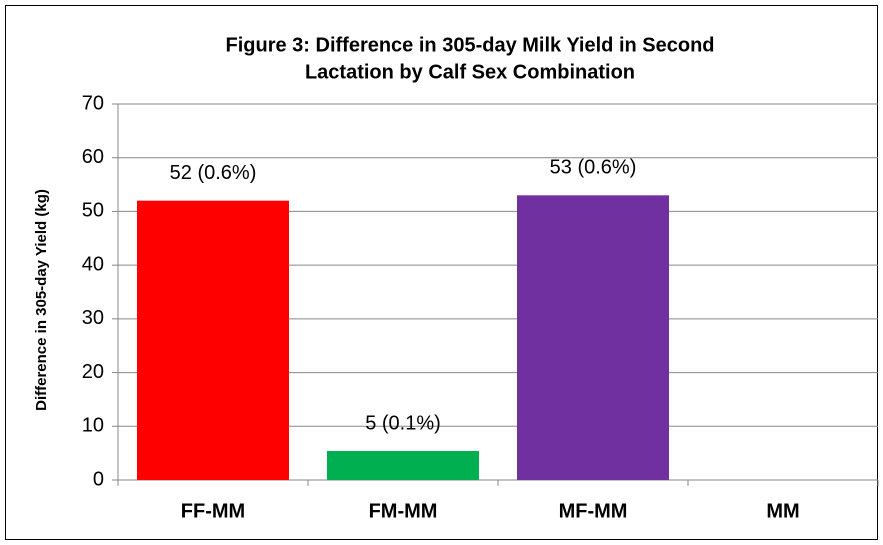 This screenshot has width=883, height=545. What do you see at coordinates (93, 211) in the screenshot?
I see `y-tick-label: 50` at bounding box center [93, 211].